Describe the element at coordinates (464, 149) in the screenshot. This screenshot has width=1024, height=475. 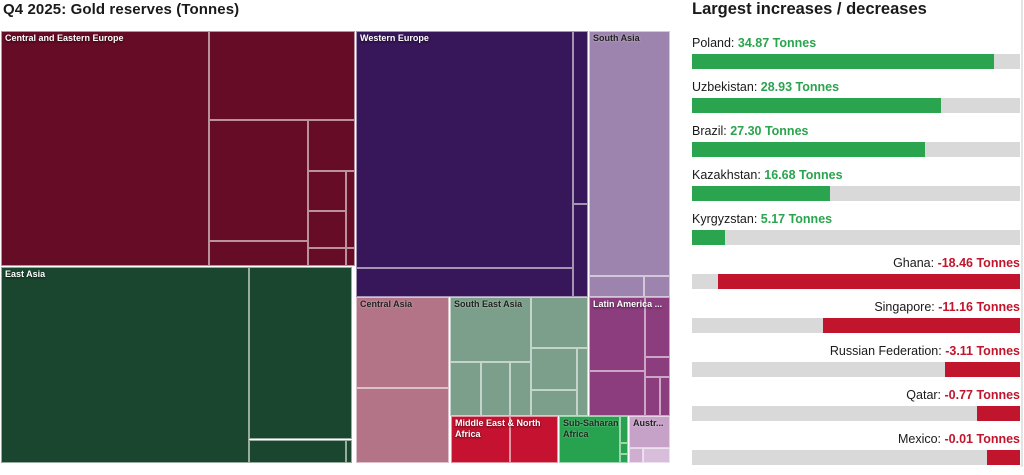
I see `treemap-cell-western-europe: Western Europe` at that location.